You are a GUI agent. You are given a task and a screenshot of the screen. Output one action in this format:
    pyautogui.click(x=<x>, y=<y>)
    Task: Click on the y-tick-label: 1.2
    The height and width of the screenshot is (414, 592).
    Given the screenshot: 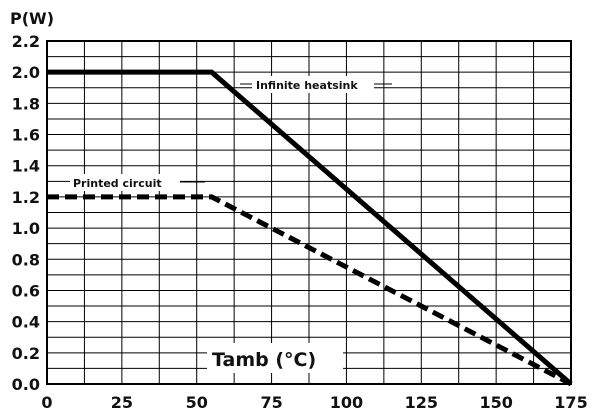 What is the action you would take?
    pyautogui.click(x=26, y=197)
    